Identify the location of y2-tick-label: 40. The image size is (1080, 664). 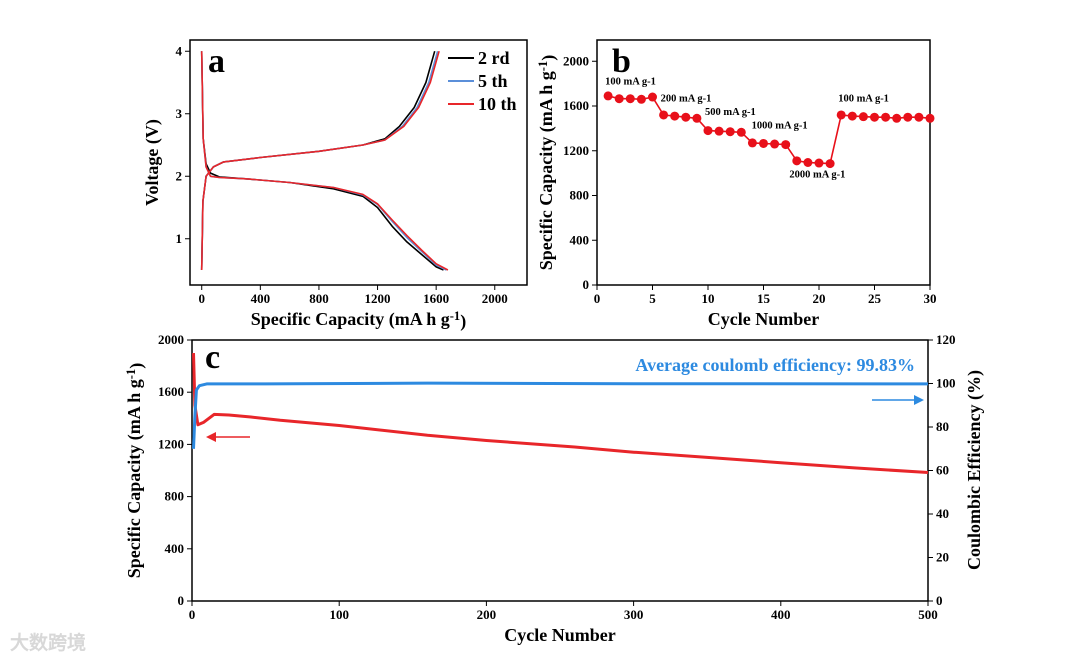
(942, 513).